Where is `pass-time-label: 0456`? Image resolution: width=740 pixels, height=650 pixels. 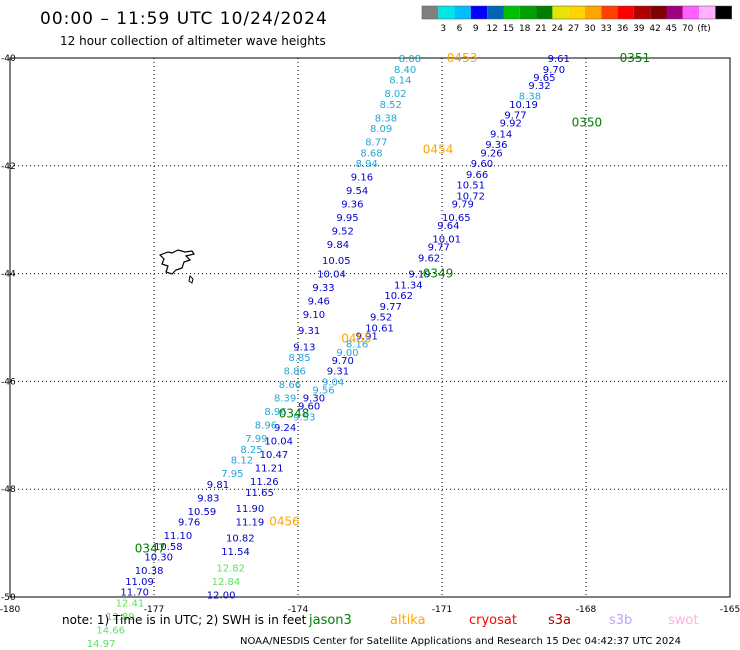 pass-time-label: 0456 is located at coordinates (284, 522).